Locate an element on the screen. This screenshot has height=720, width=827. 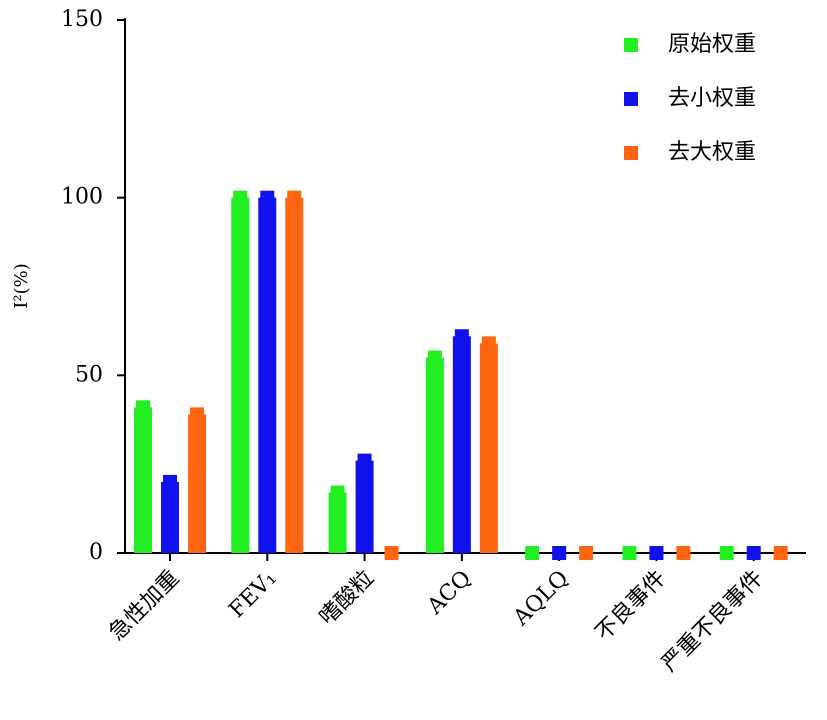
x-tick-label: ACQ is located at coordinates (449, 593).